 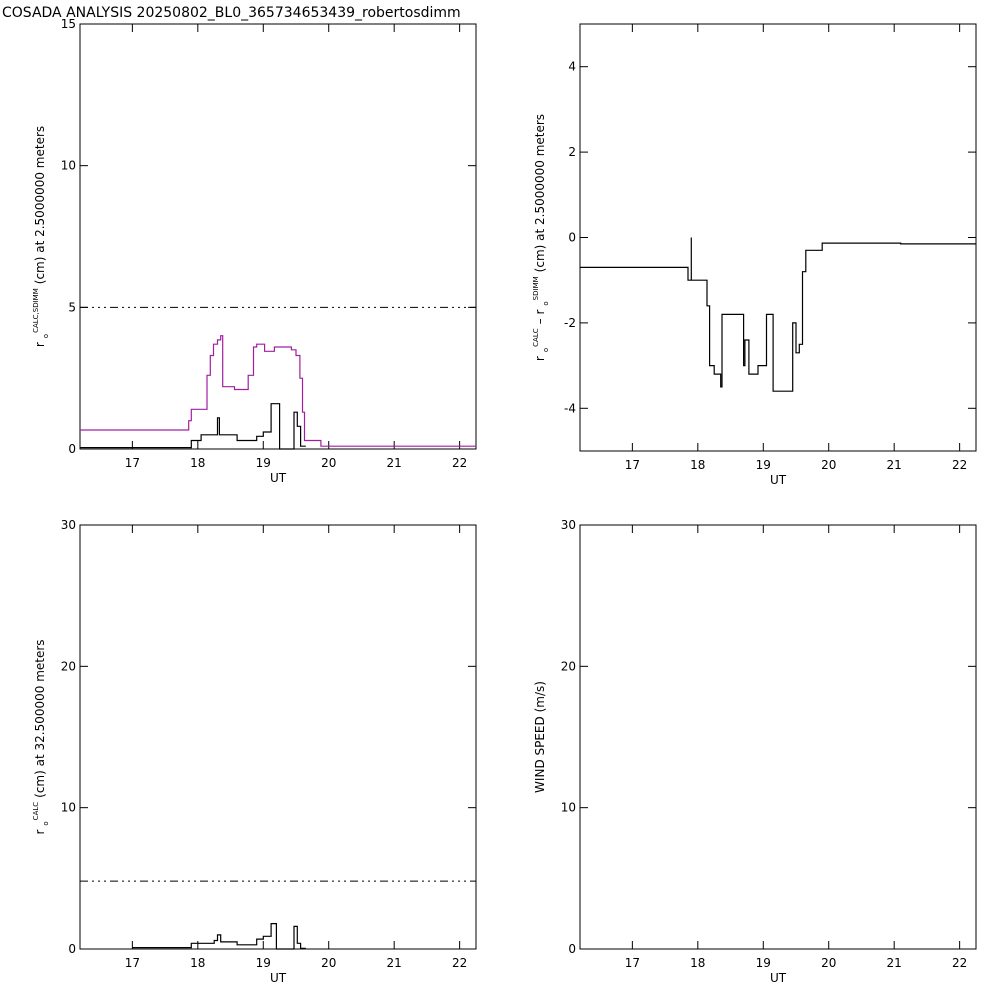 I want to click on y-axis-label: roCALC,SDIMM (cm) at 2.5000000 meters, so click(x=41, y=236).